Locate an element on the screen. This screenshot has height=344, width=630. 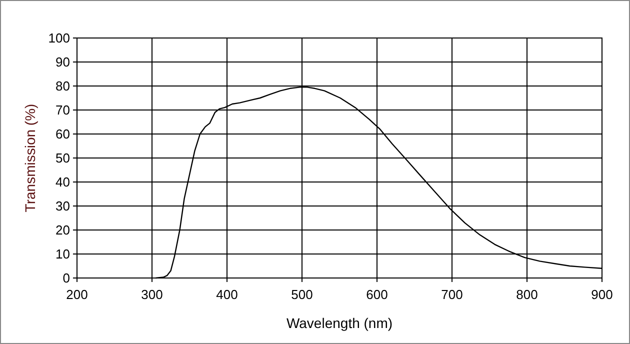
y-tick-label: 40 is located at coordinates (63, 182).